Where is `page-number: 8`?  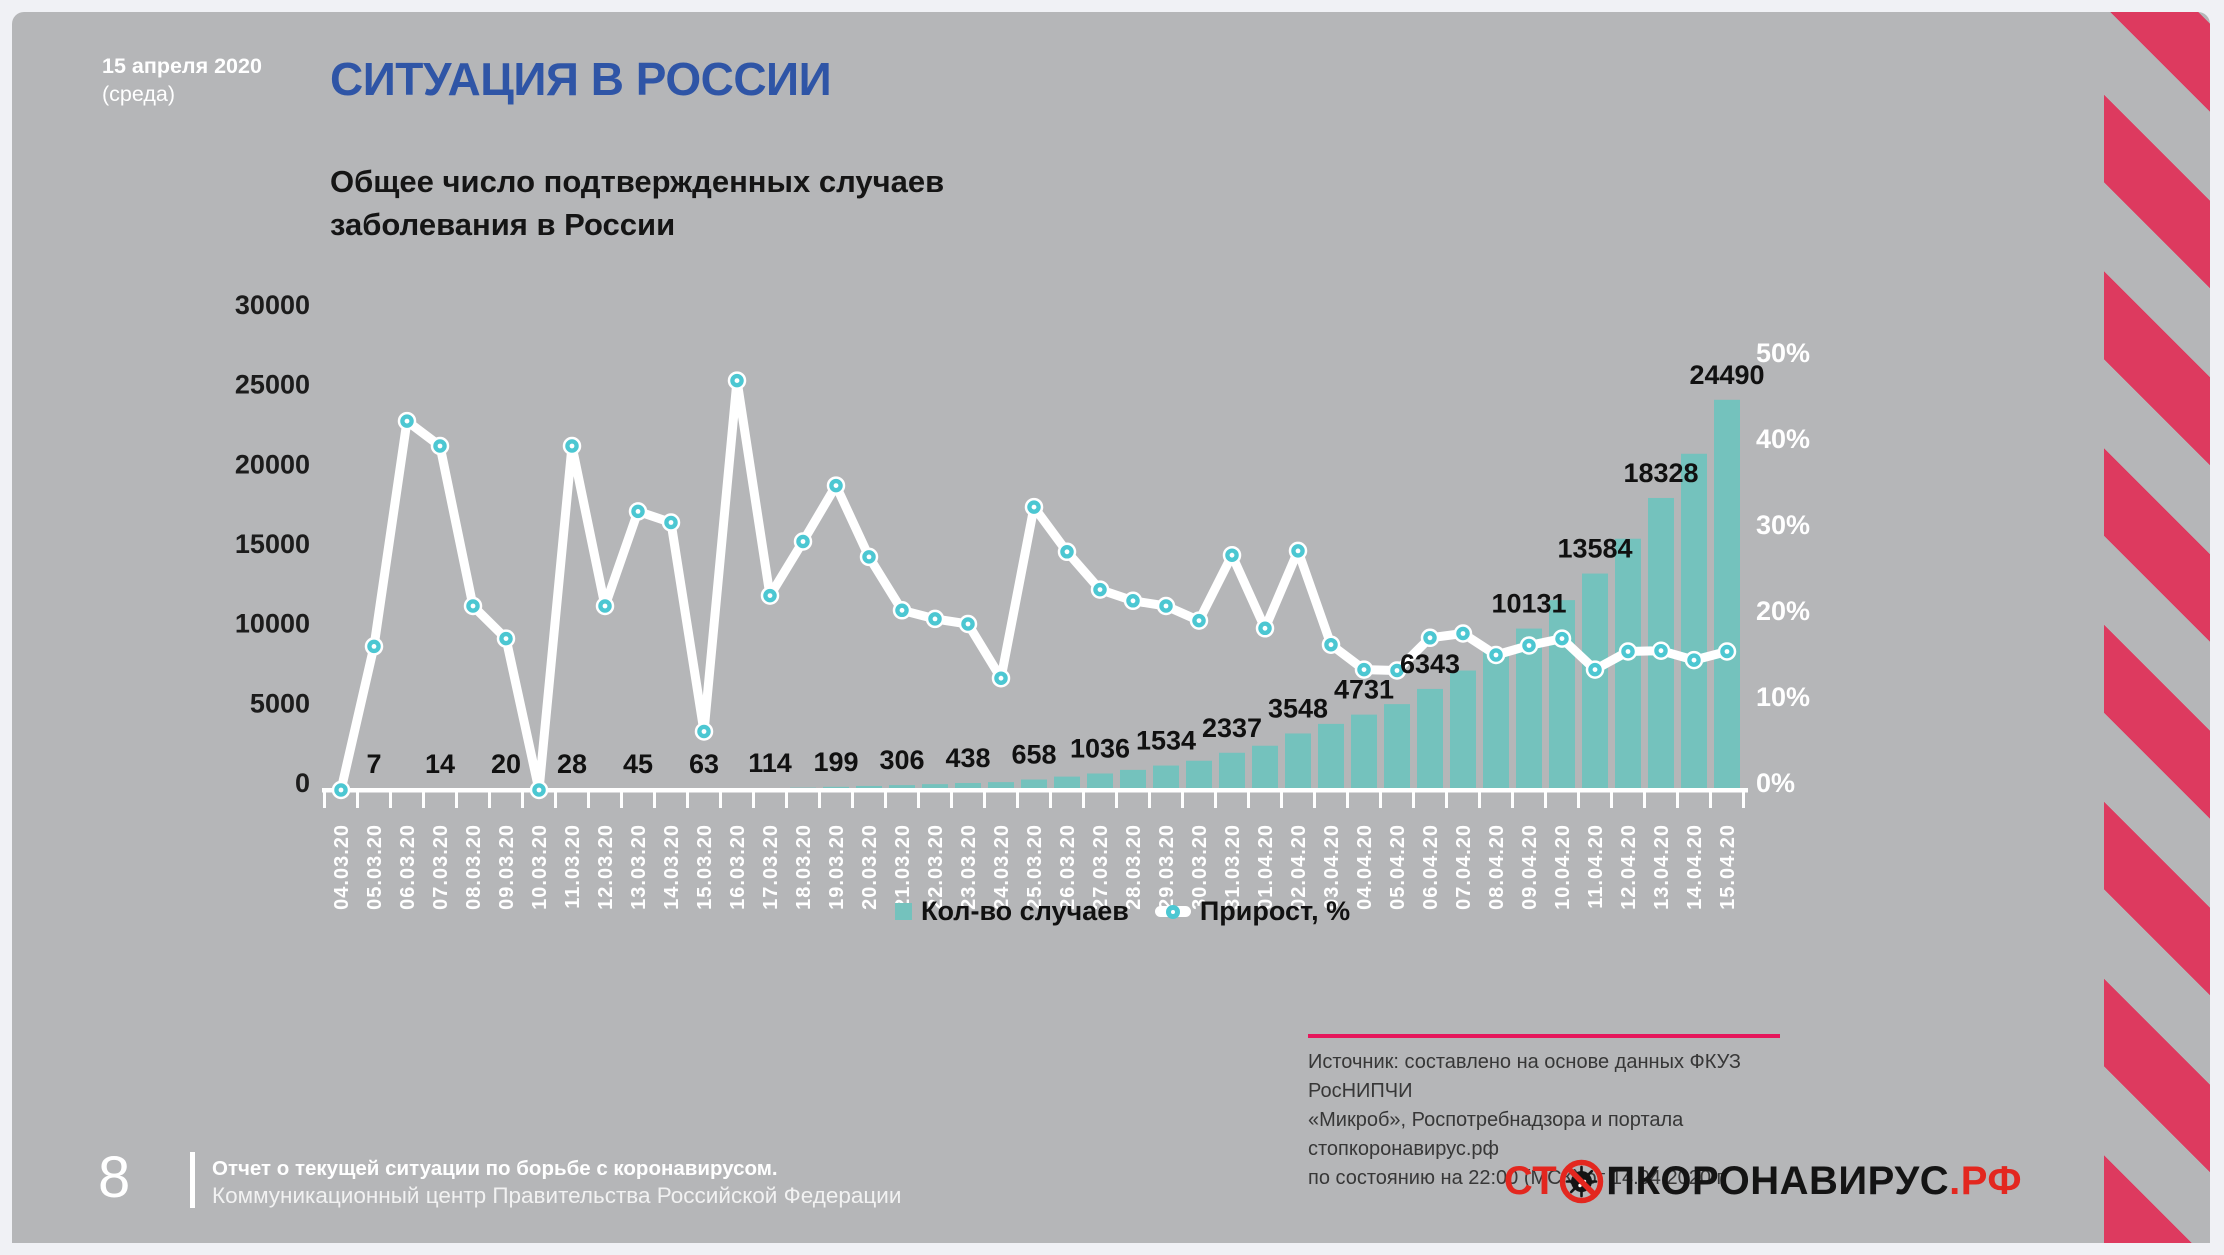
page-number: 8 is located at coordinates (114, 1177).